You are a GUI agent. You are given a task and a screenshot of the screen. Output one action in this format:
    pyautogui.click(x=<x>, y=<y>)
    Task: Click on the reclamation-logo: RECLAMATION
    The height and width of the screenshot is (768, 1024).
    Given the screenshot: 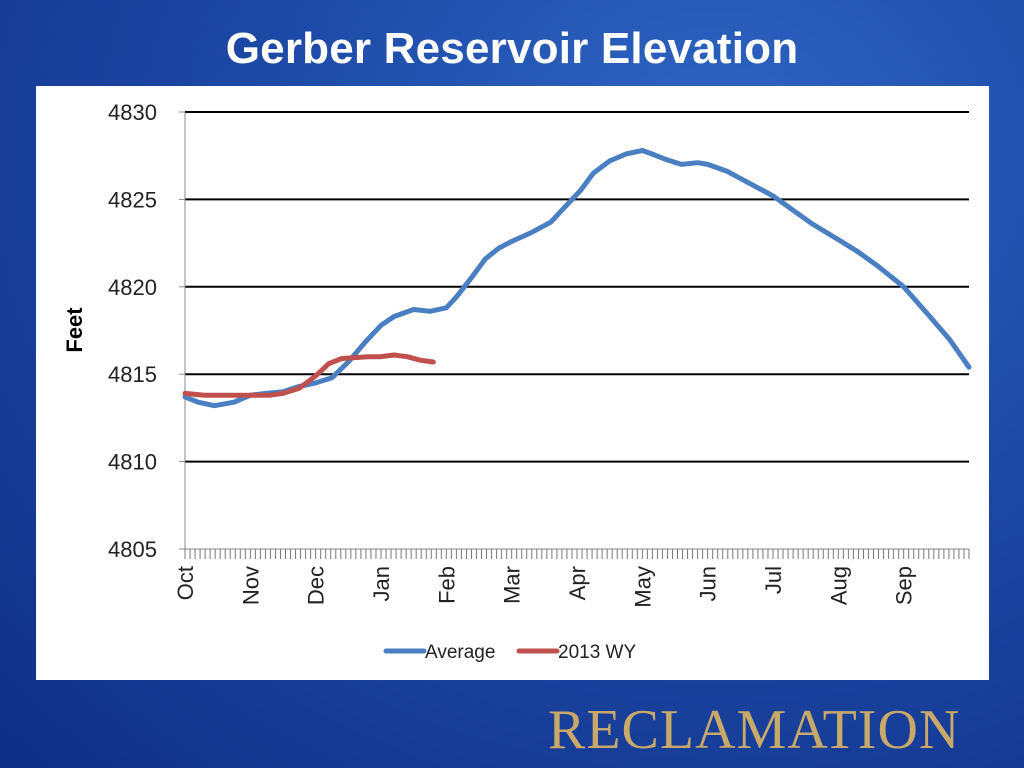 What is the action you would take?
    pyautogui.click(x=754, y=730)
    